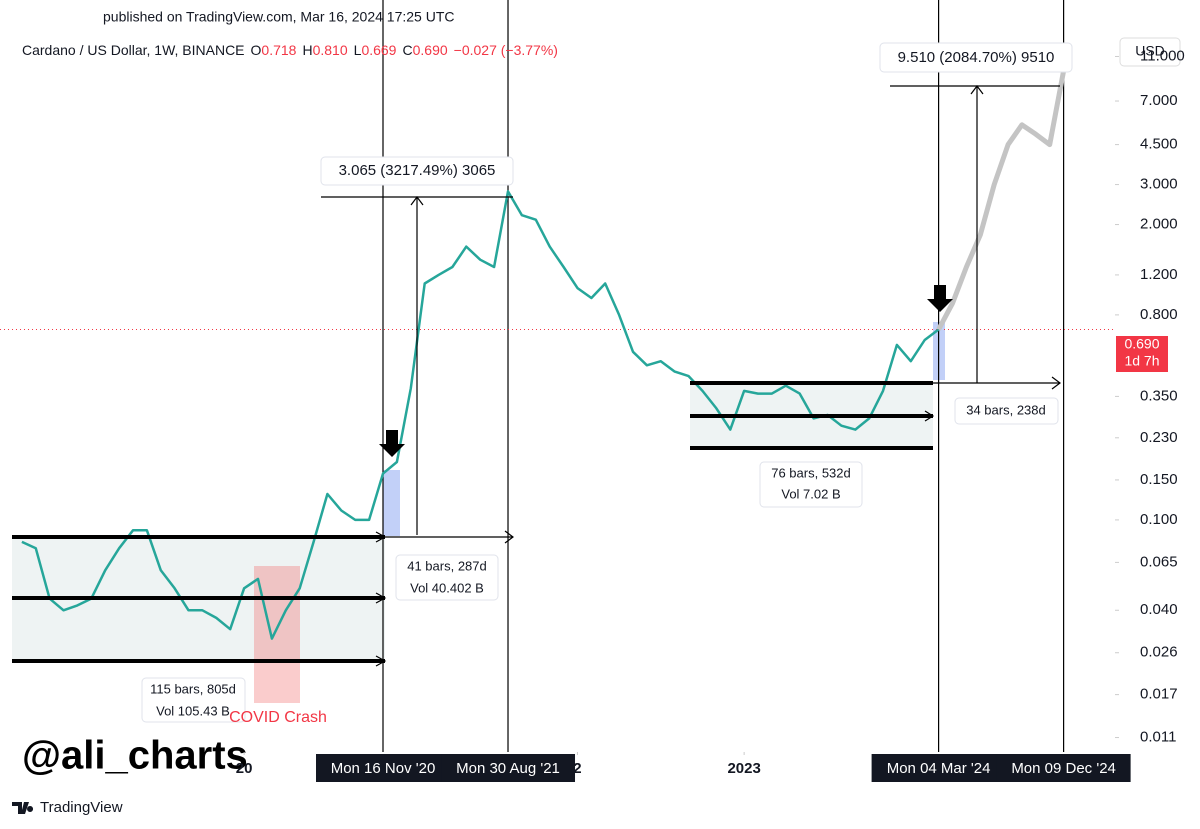 The width and height of the screenshot is (1200, 829). Describe the element at coordinates (1159, 274) in the screenshot. I see `y-tick-label: 1.200` at that location.